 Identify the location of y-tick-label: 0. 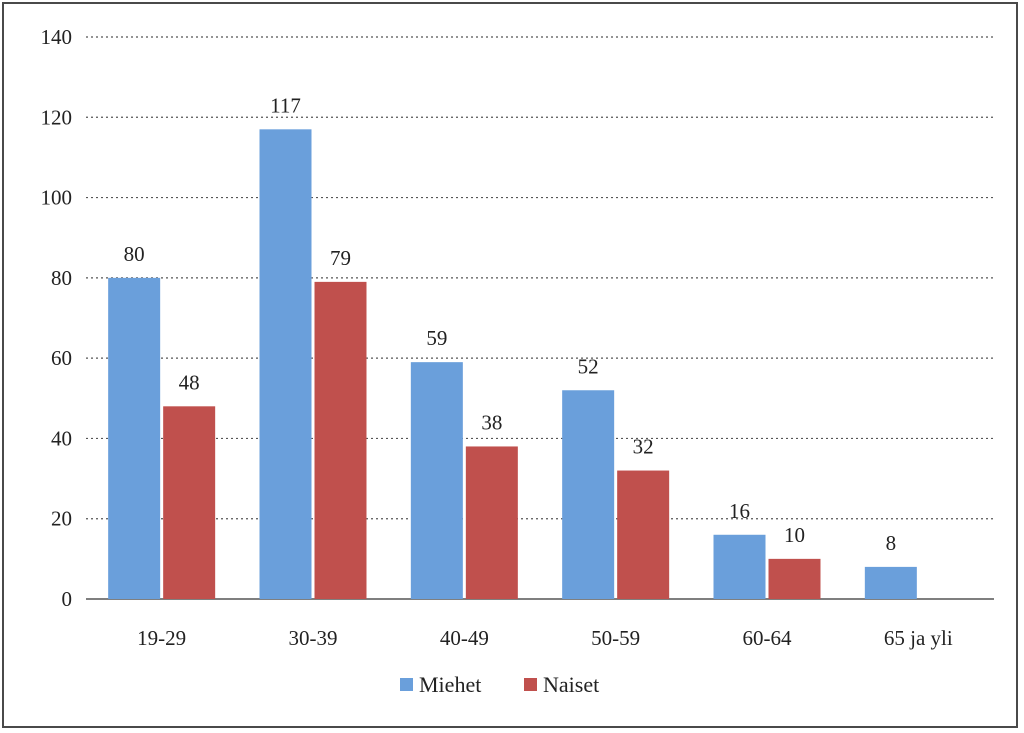
(67, 599).